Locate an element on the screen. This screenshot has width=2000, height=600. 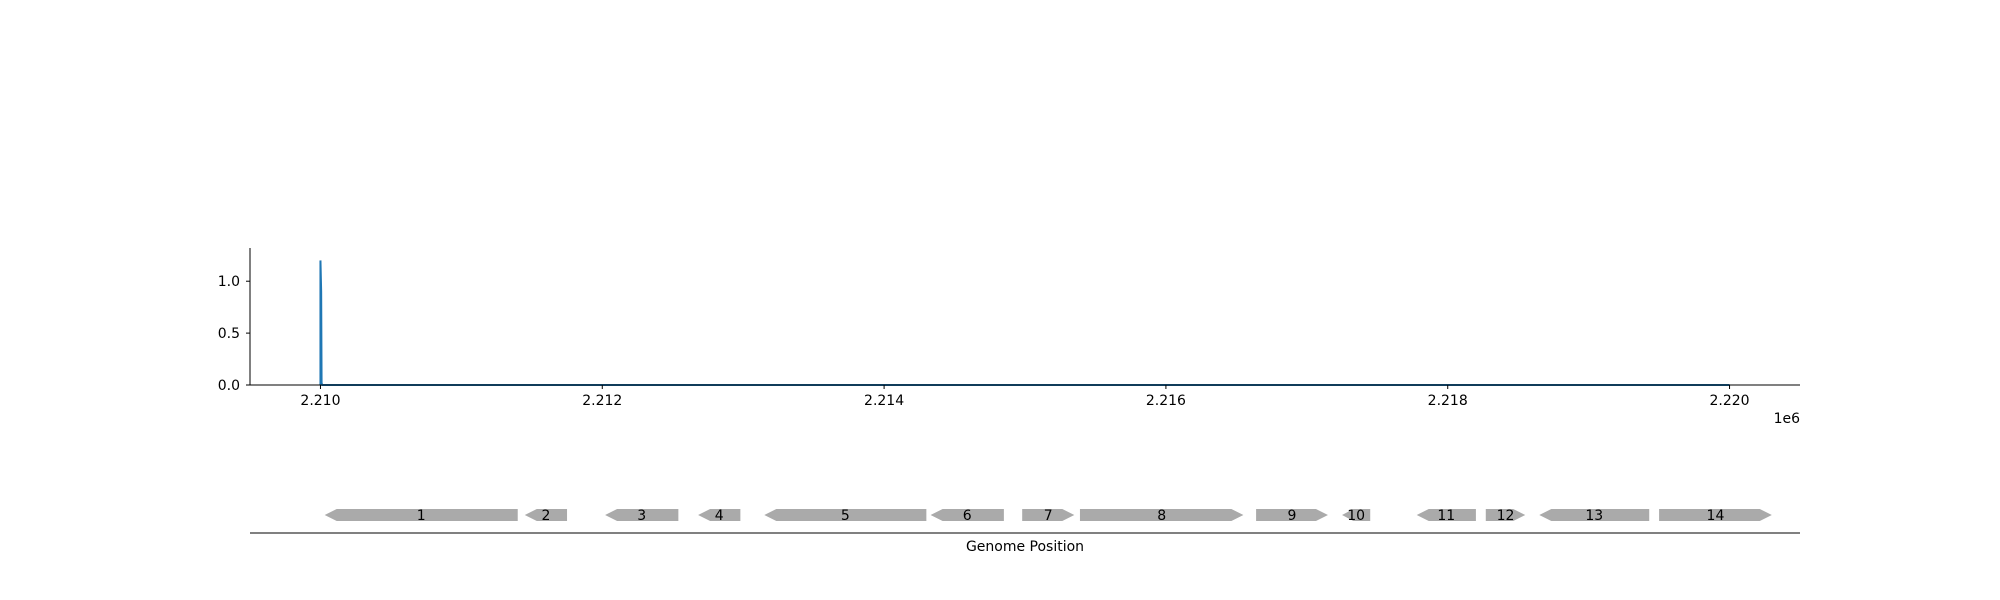
gene-label: 12 is located at coordinates (1506, 516).